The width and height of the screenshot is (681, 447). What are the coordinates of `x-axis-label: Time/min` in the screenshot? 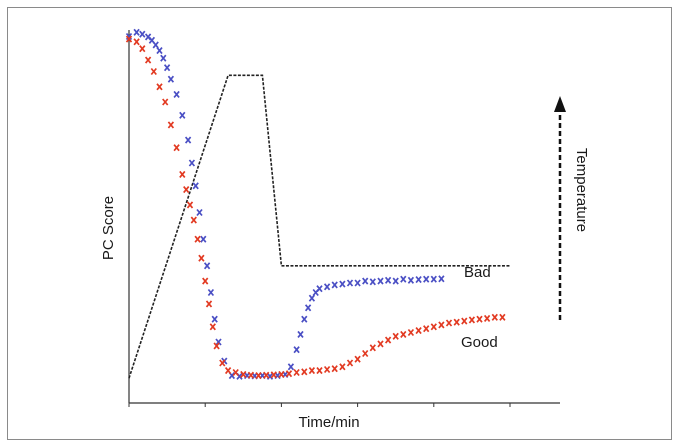 It's located at (328, 422).